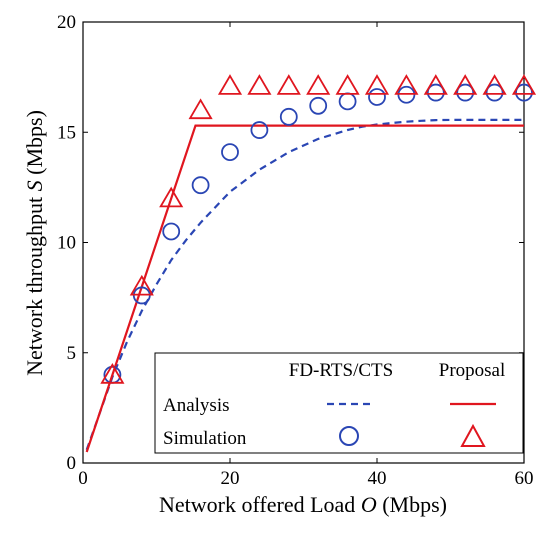  I want to click on legend-swatch-proposal-simulation, so click(473, 435).